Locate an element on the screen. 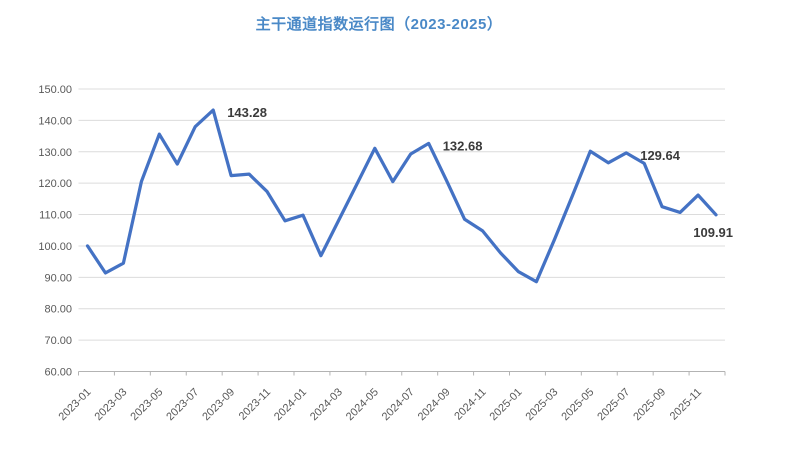 The width and height of the screenshot is (795, 473). y-tick-label: 140.00 is located at coordinates (55, 121).